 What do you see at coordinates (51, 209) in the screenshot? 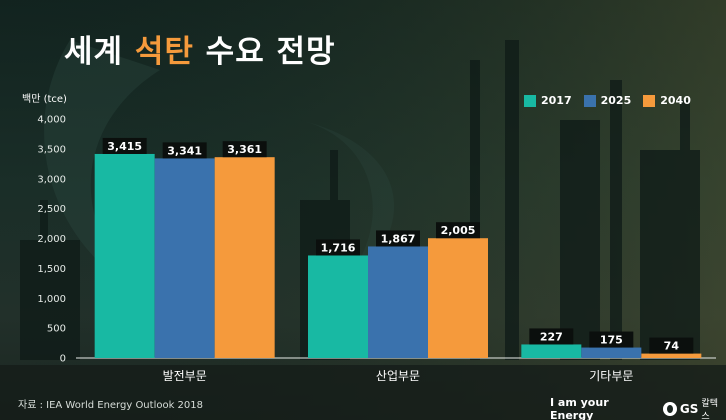
I see `y-tick-label: 2,500` at bounding box center [51, 209].